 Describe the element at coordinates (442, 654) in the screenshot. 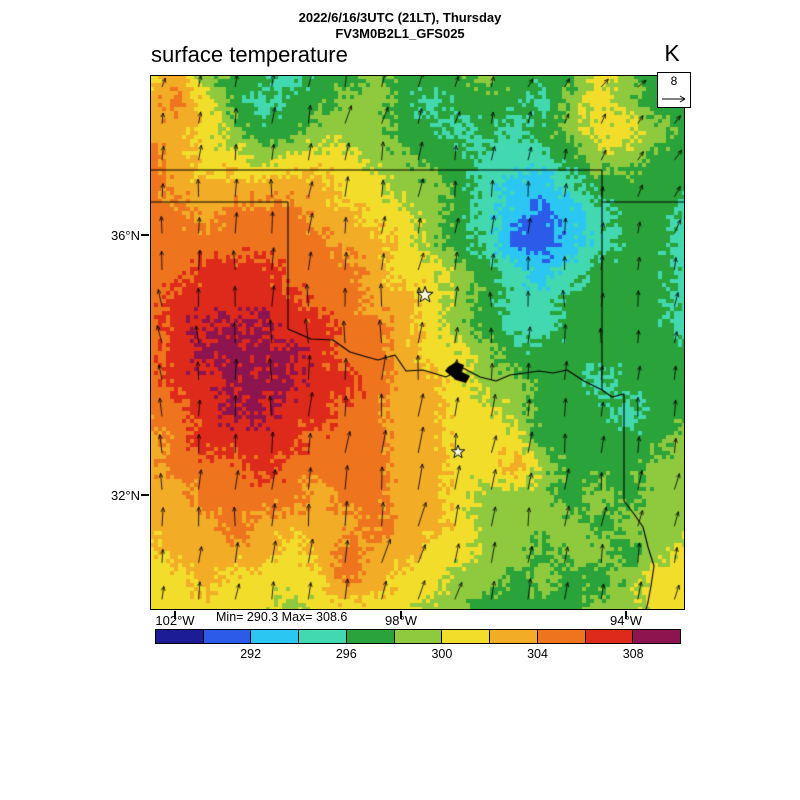

I see `colorbar-tick-label: 300` at that location.